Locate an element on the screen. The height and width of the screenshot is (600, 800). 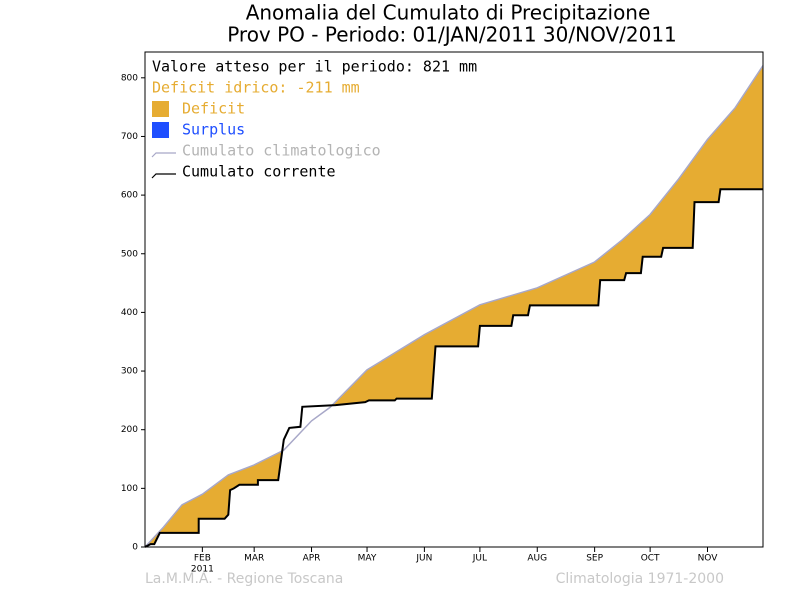
legend-label: Cumulato climatologico is located at coordinates (281, 151).